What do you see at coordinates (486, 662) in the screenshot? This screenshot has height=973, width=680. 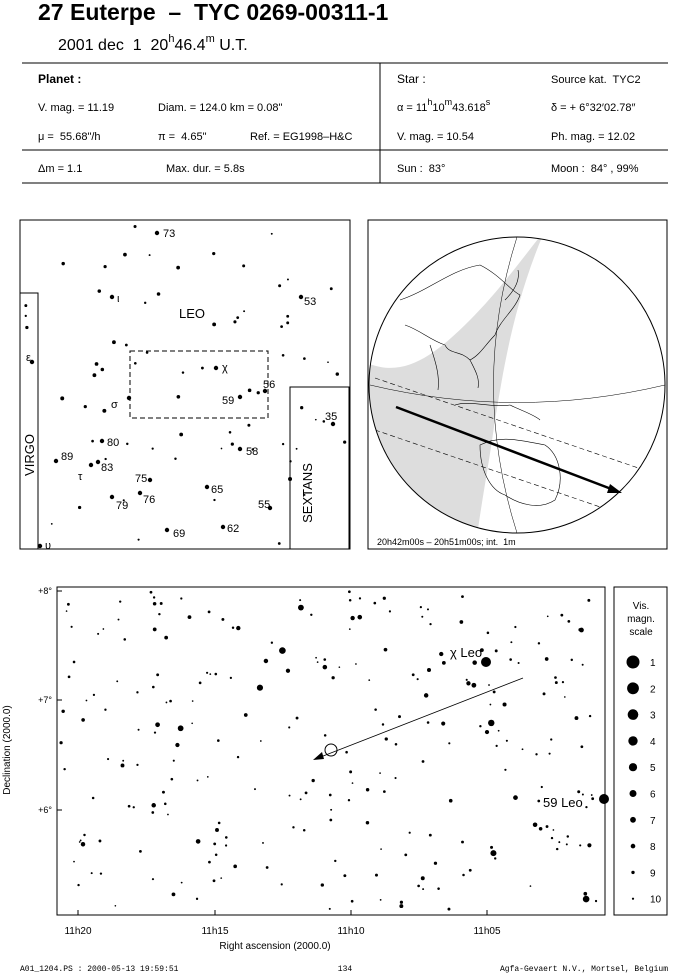 I see `chi-leo` at bounding box center [486, 662].